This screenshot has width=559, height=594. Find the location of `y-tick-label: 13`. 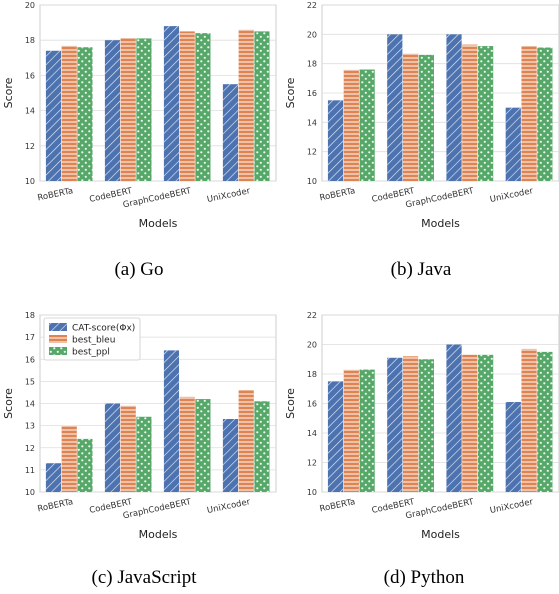

y-tick-label: 13 is located at coordinates (30, 426).